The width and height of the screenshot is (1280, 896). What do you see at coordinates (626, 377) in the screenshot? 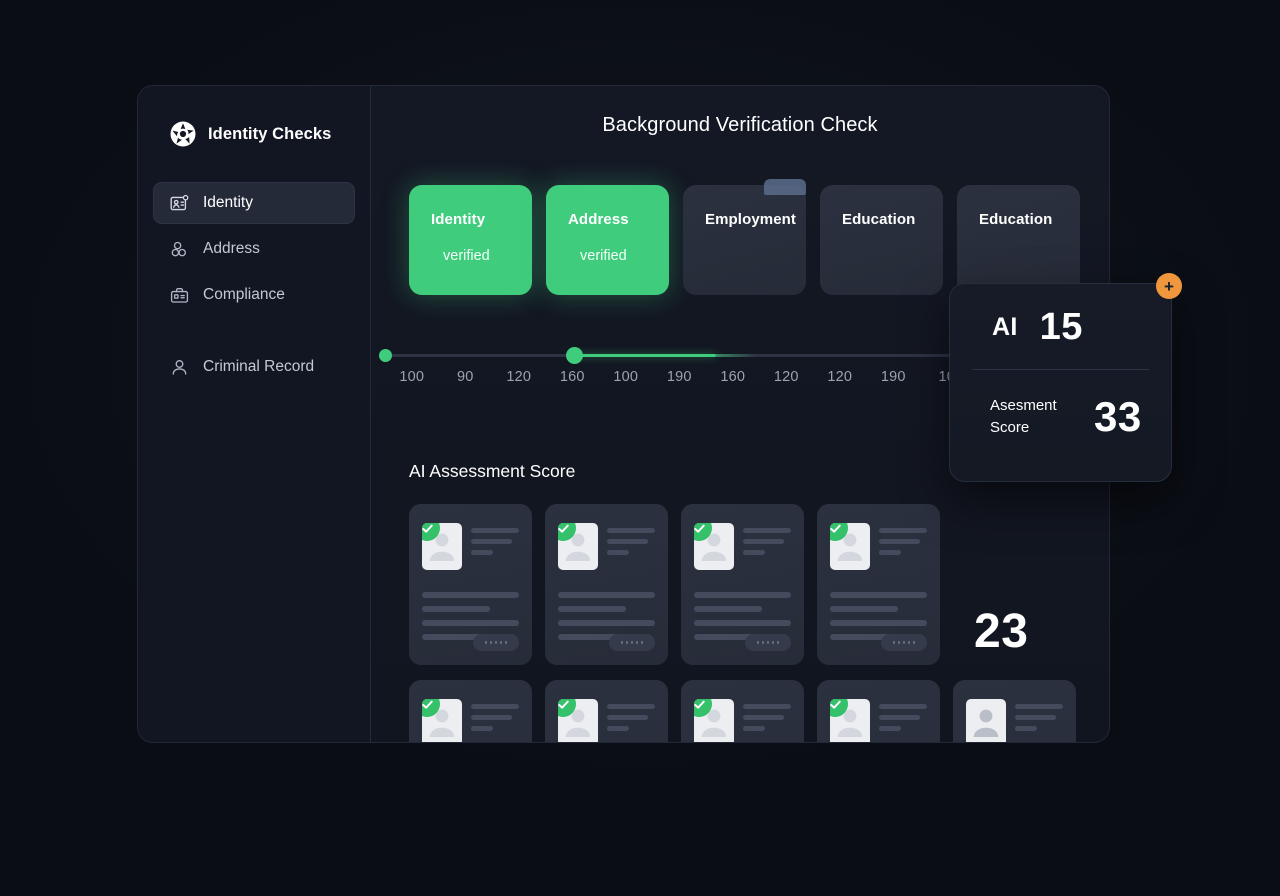
I see `slider-tick: 100` at bounding box center [626, 377].